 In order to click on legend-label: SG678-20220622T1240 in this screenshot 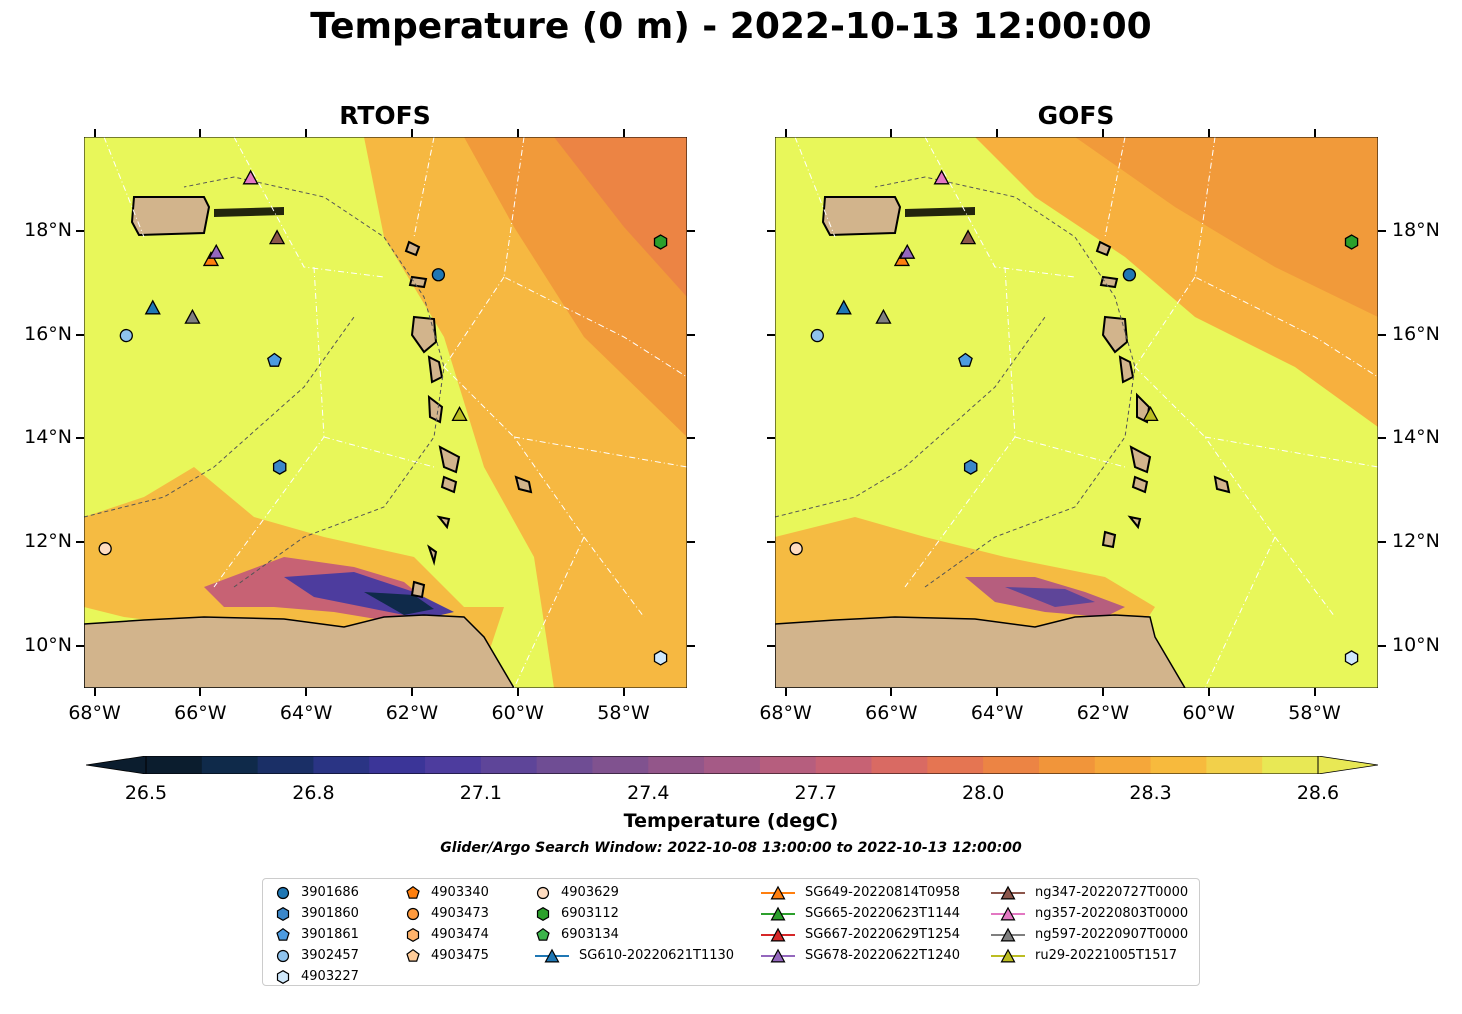, I will do `click(883, 955)`.